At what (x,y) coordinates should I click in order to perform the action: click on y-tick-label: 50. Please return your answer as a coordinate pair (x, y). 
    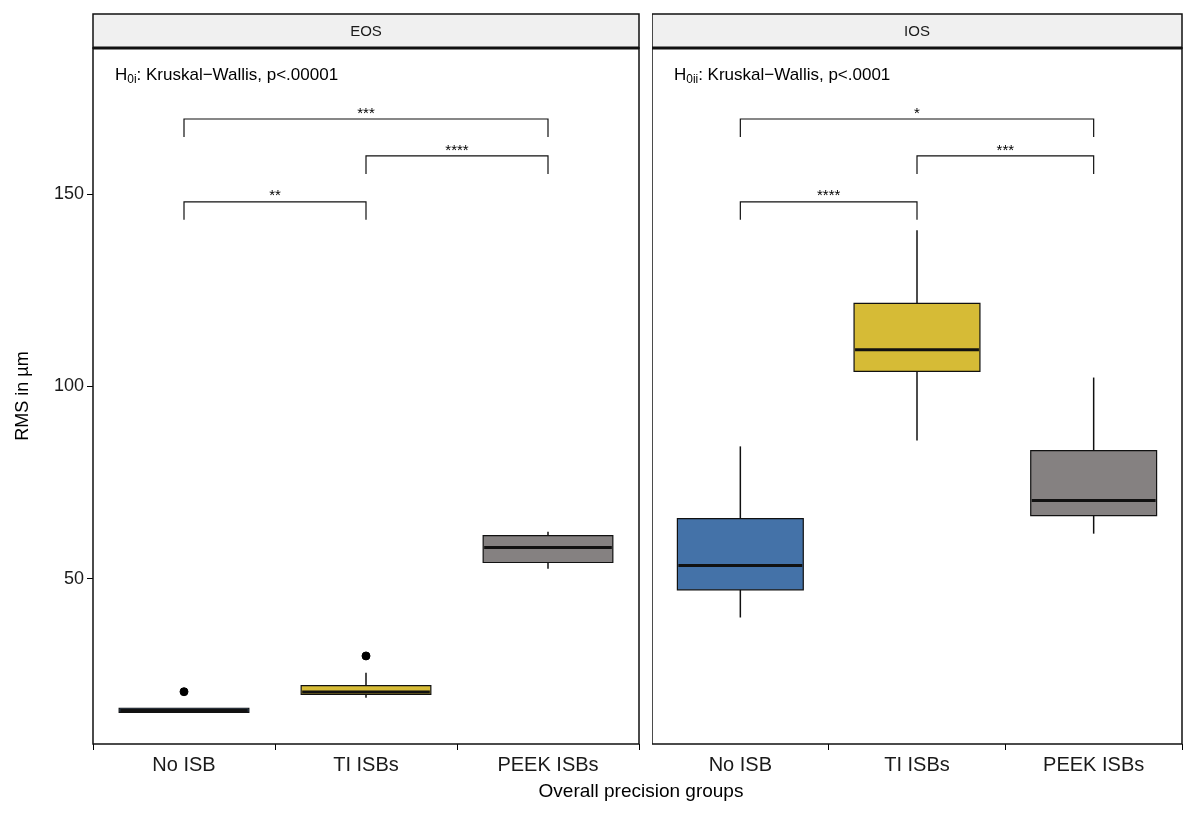
    Looking at the image, I should click on (73, 577).